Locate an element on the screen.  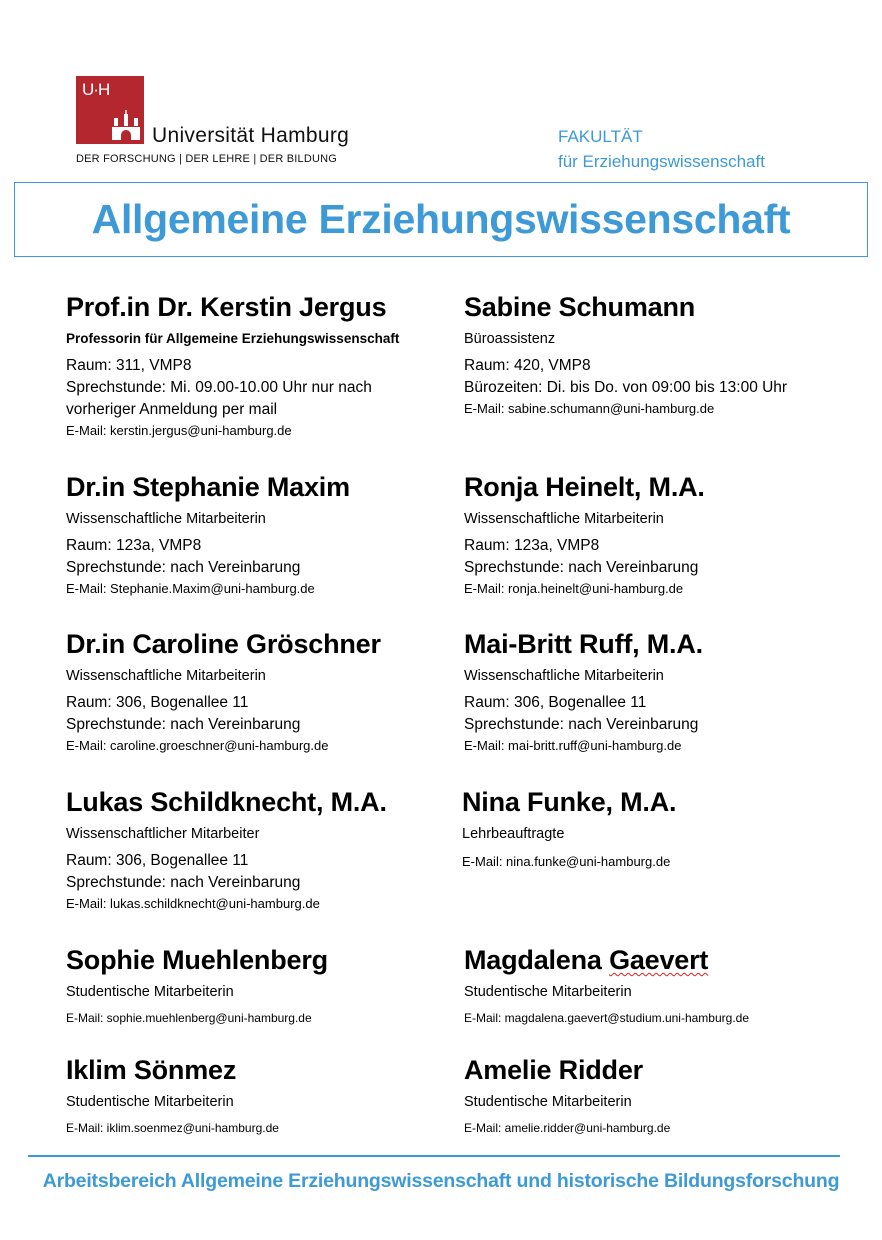
staff-name: Dr.in Caroline Gröschner is located at coordinates (223, 644).